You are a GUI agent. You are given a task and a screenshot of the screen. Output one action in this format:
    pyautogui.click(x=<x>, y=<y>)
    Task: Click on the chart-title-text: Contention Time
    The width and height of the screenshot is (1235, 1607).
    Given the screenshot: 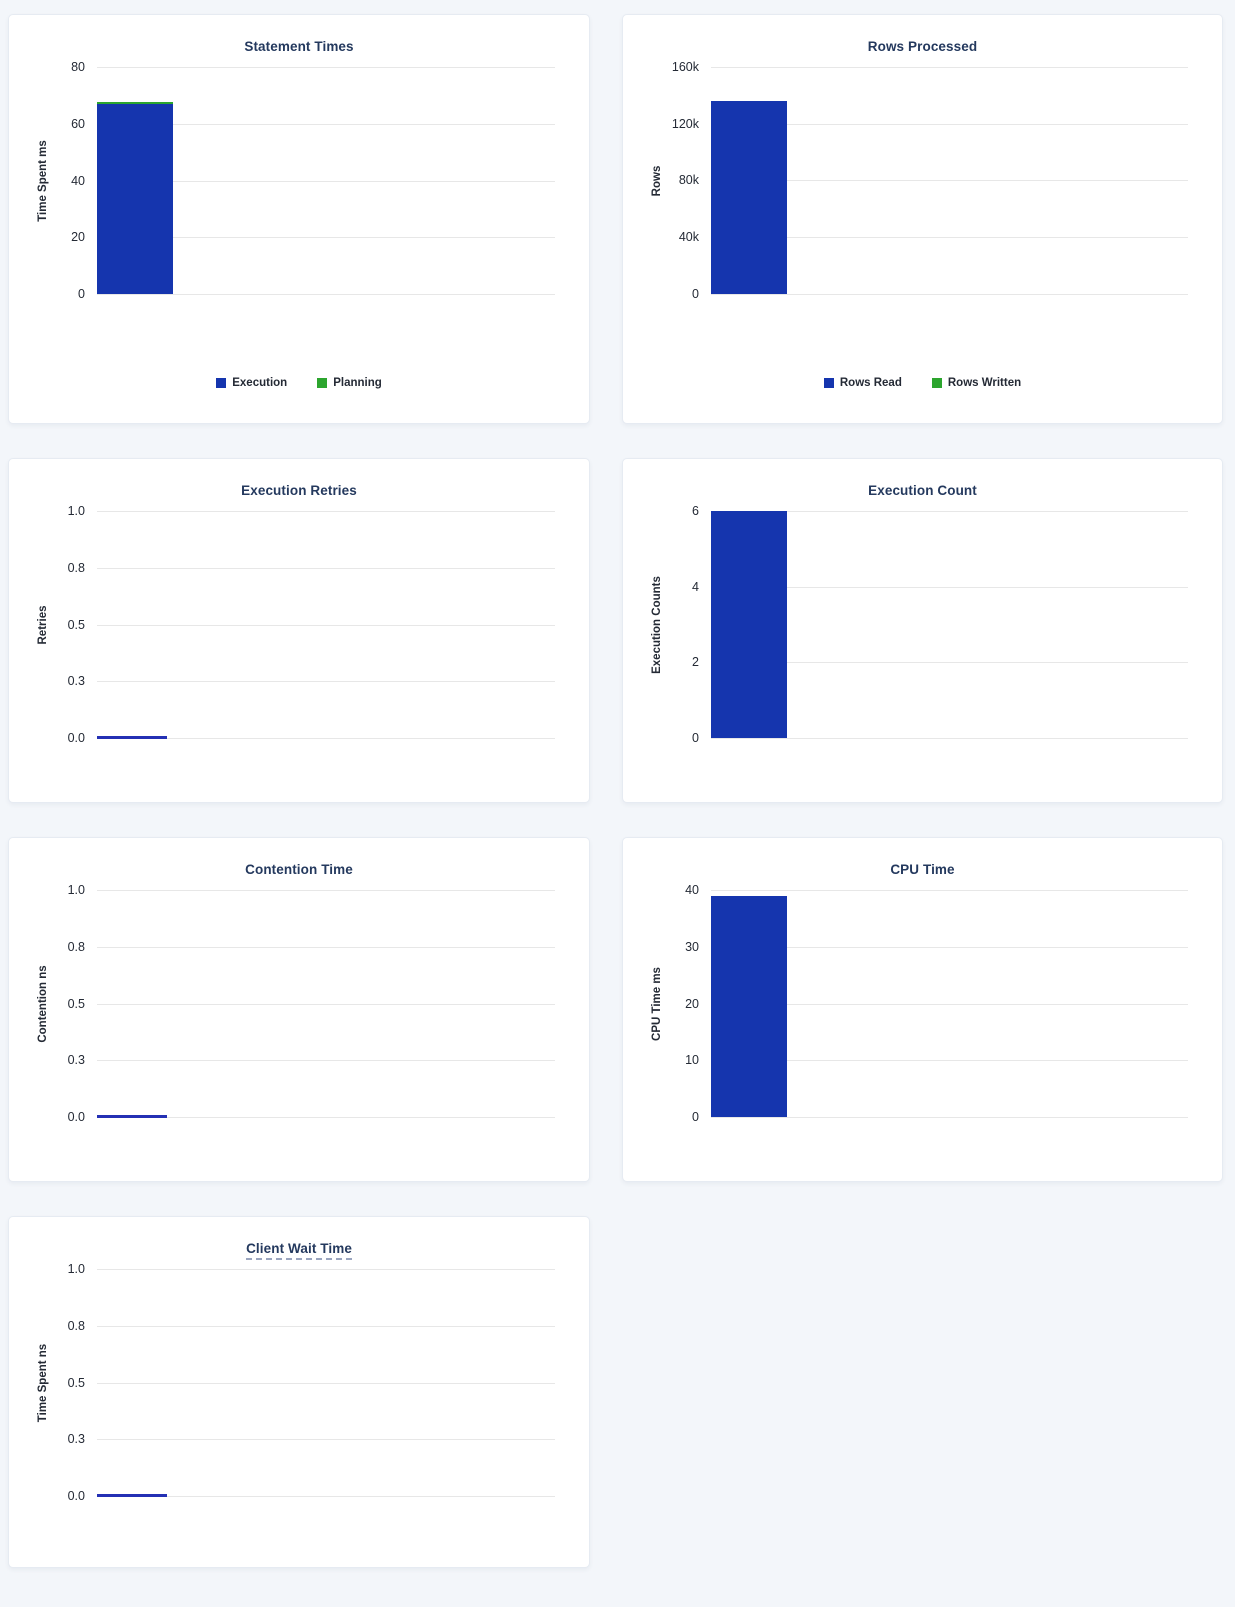 What is the action you would take?
    pyautogui.click(x=299, y=869)
    